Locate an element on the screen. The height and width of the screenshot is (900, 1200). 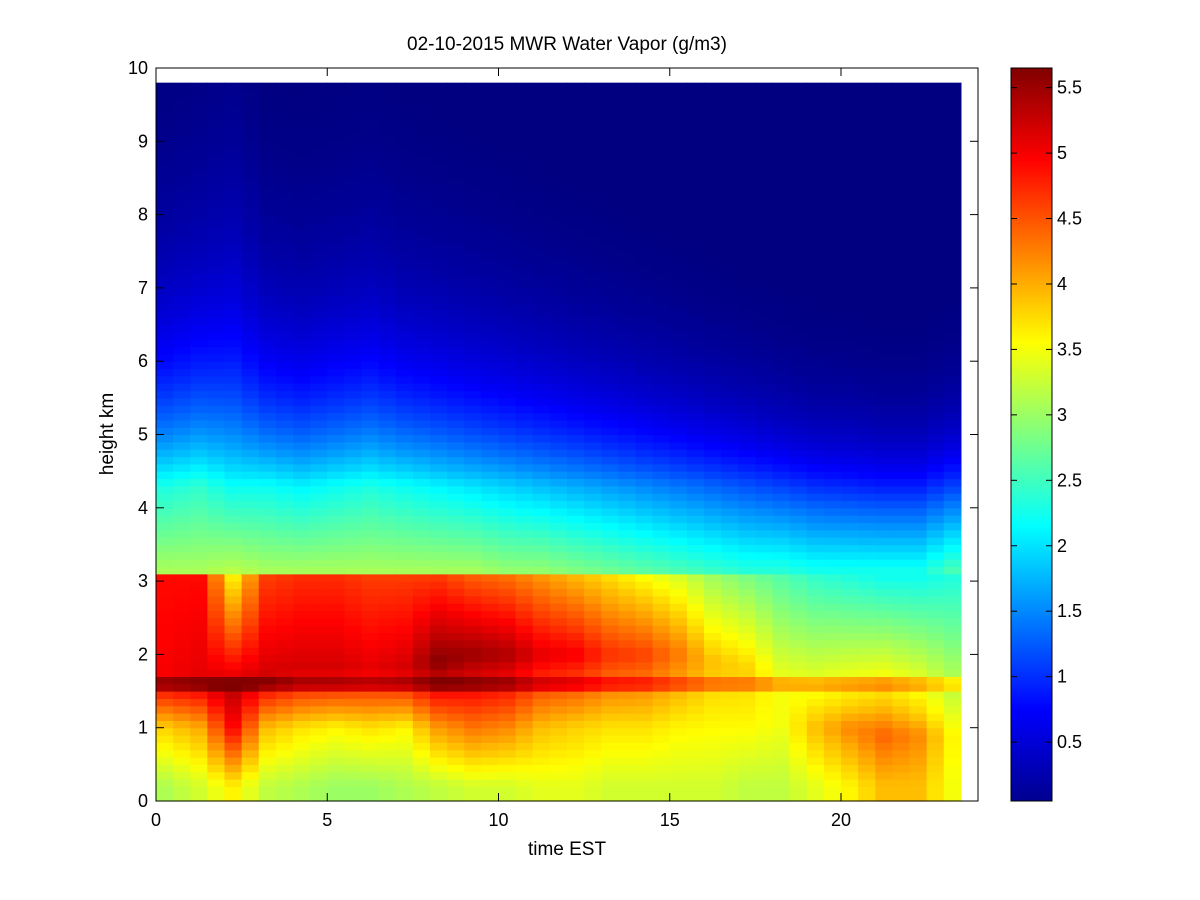
y-tick-label: 4 is located at coordinates (143, 508).